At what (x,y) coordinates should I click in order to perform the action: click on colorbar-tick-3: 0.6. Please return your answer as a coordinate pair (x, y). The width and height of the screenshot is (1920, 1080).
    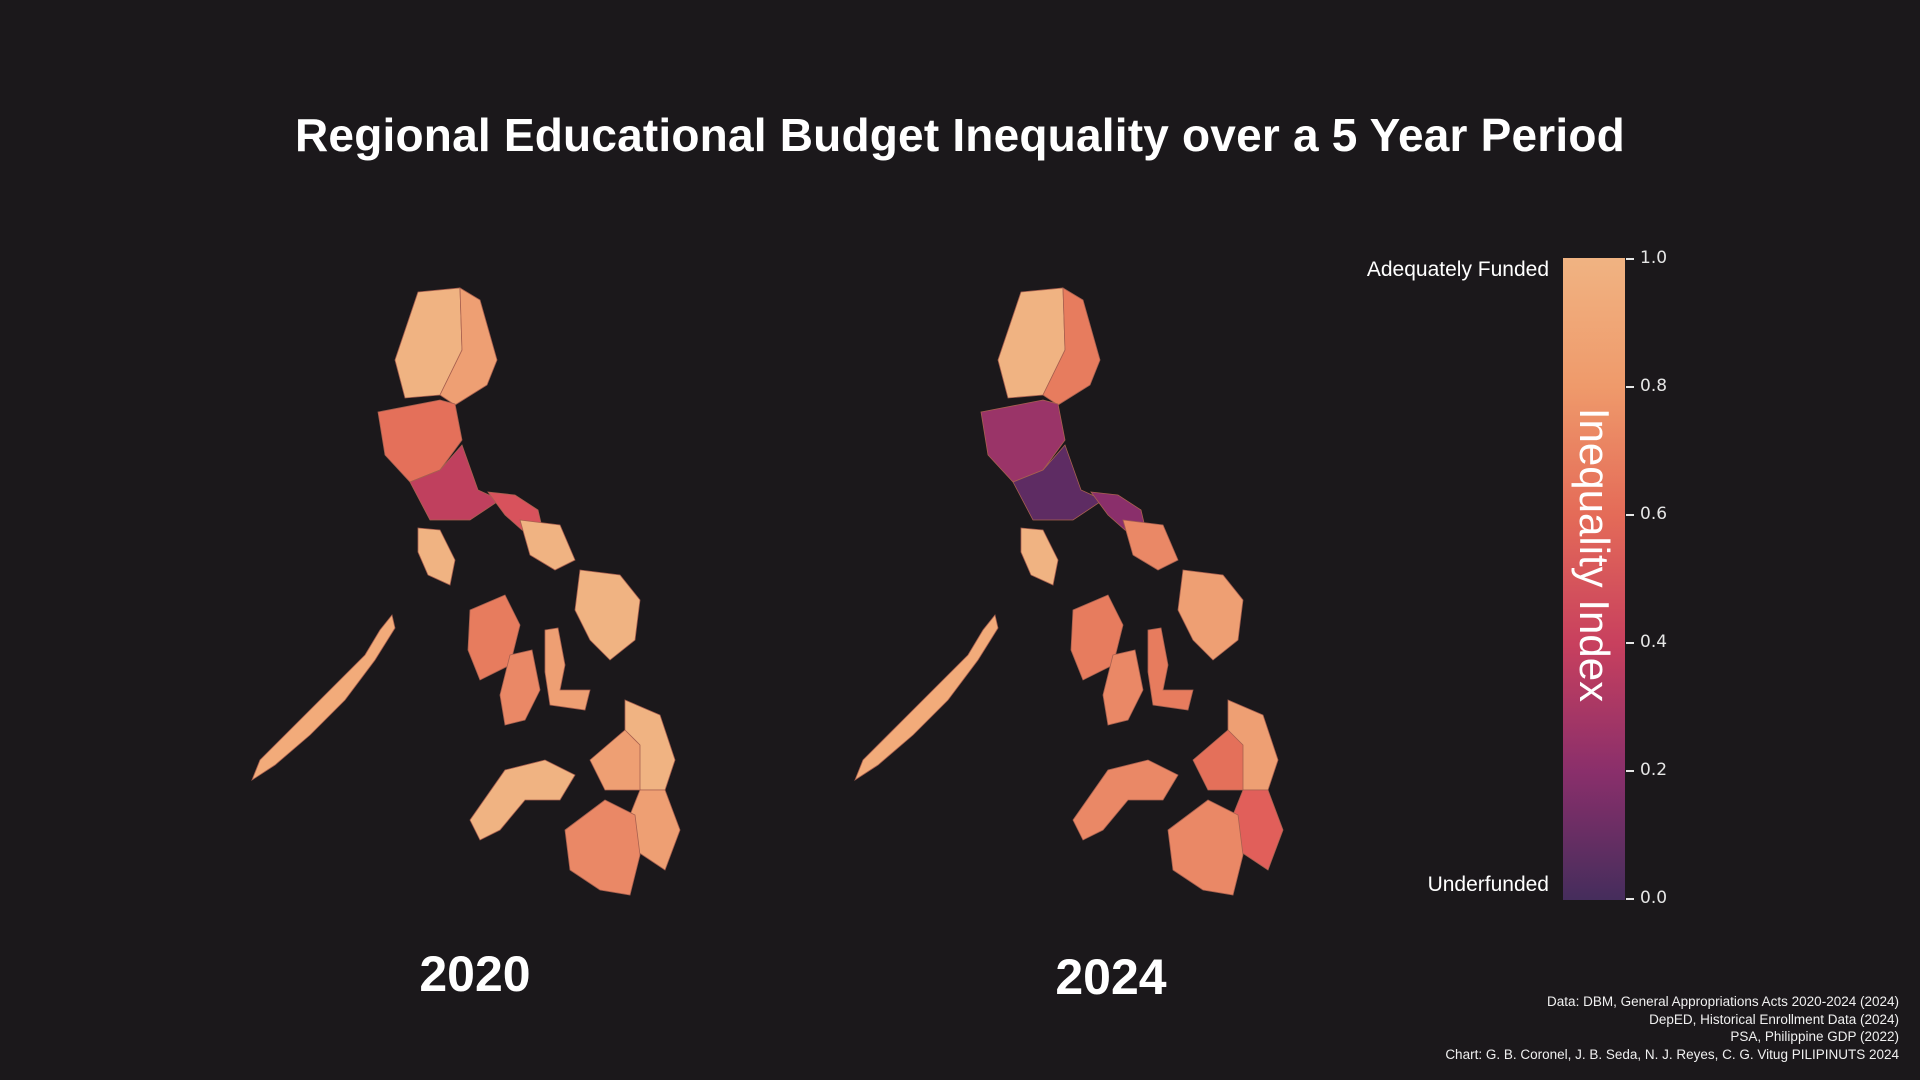
    Looking at the image, I should click on (1646, 514).